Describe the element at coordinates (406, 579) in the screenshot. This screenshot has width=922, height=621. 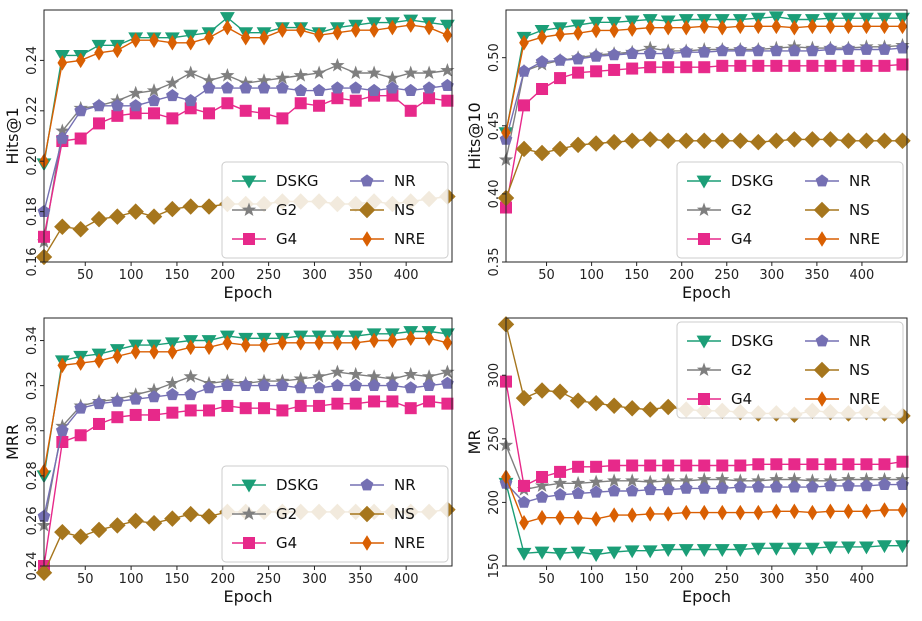
I see `x-tick-label: 400` at that location.